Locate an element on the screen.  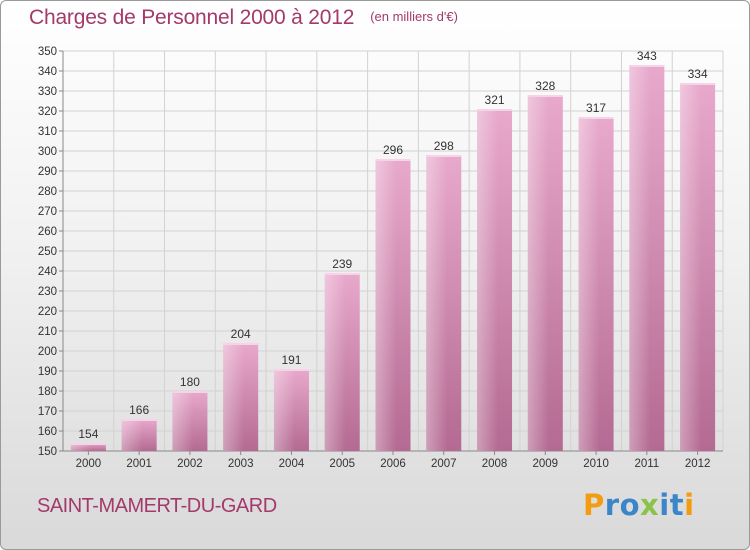
y-tick-label: 260 is located at coordinates (47, 232).